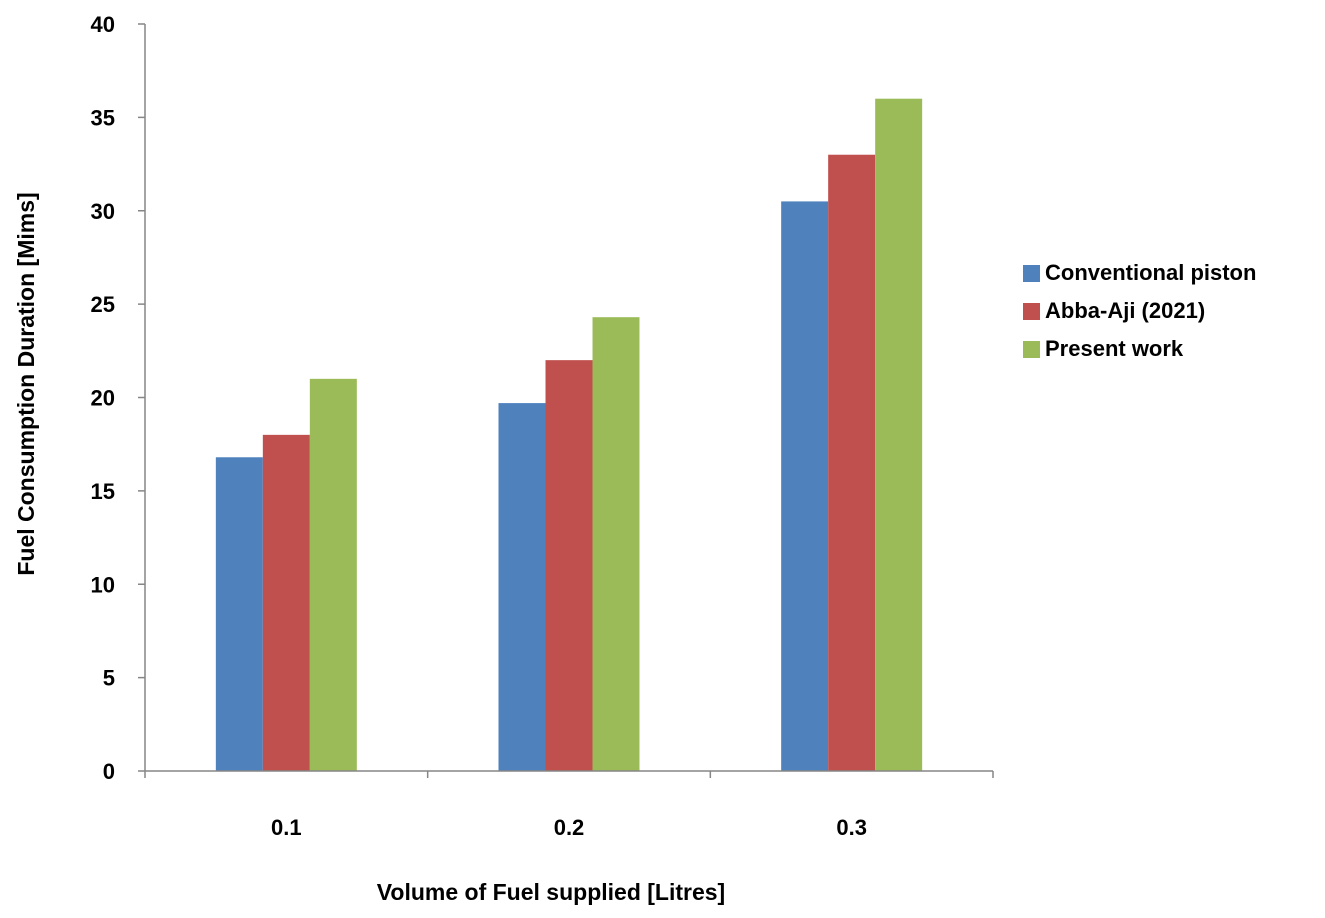 The height and width of the screenshot is (918, 1325). I want to click on y-tick-label: 40, so click(103, 24).